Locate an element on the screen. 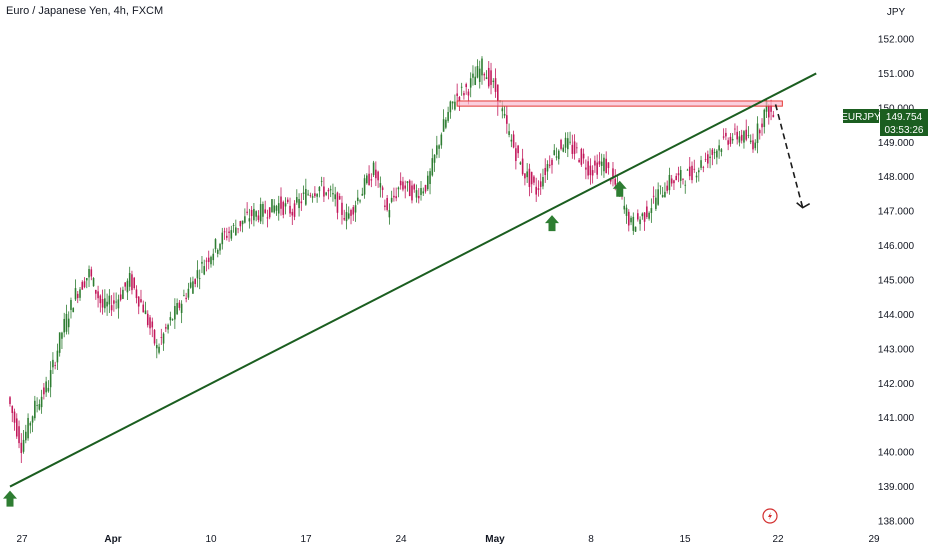 The width and height of the screenshot is (932, 555). y-tick-label: 138.000 is located at coordinates (896, 522).